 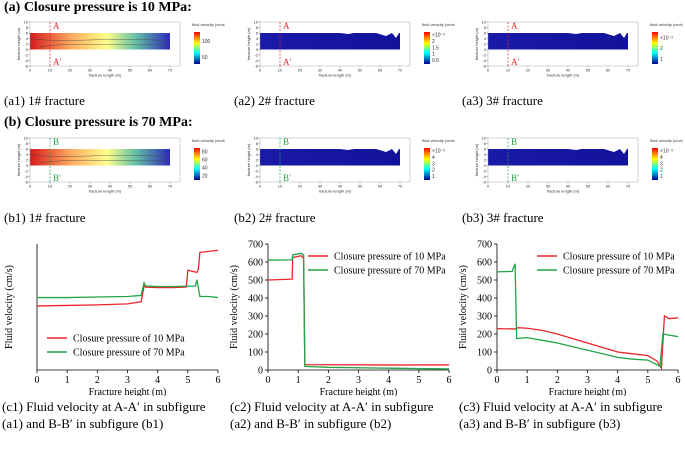 What do you see at coordinates (257, 38) in the screenshot?
I see `y-tick-label: 4` at bounding box center [257, 38].